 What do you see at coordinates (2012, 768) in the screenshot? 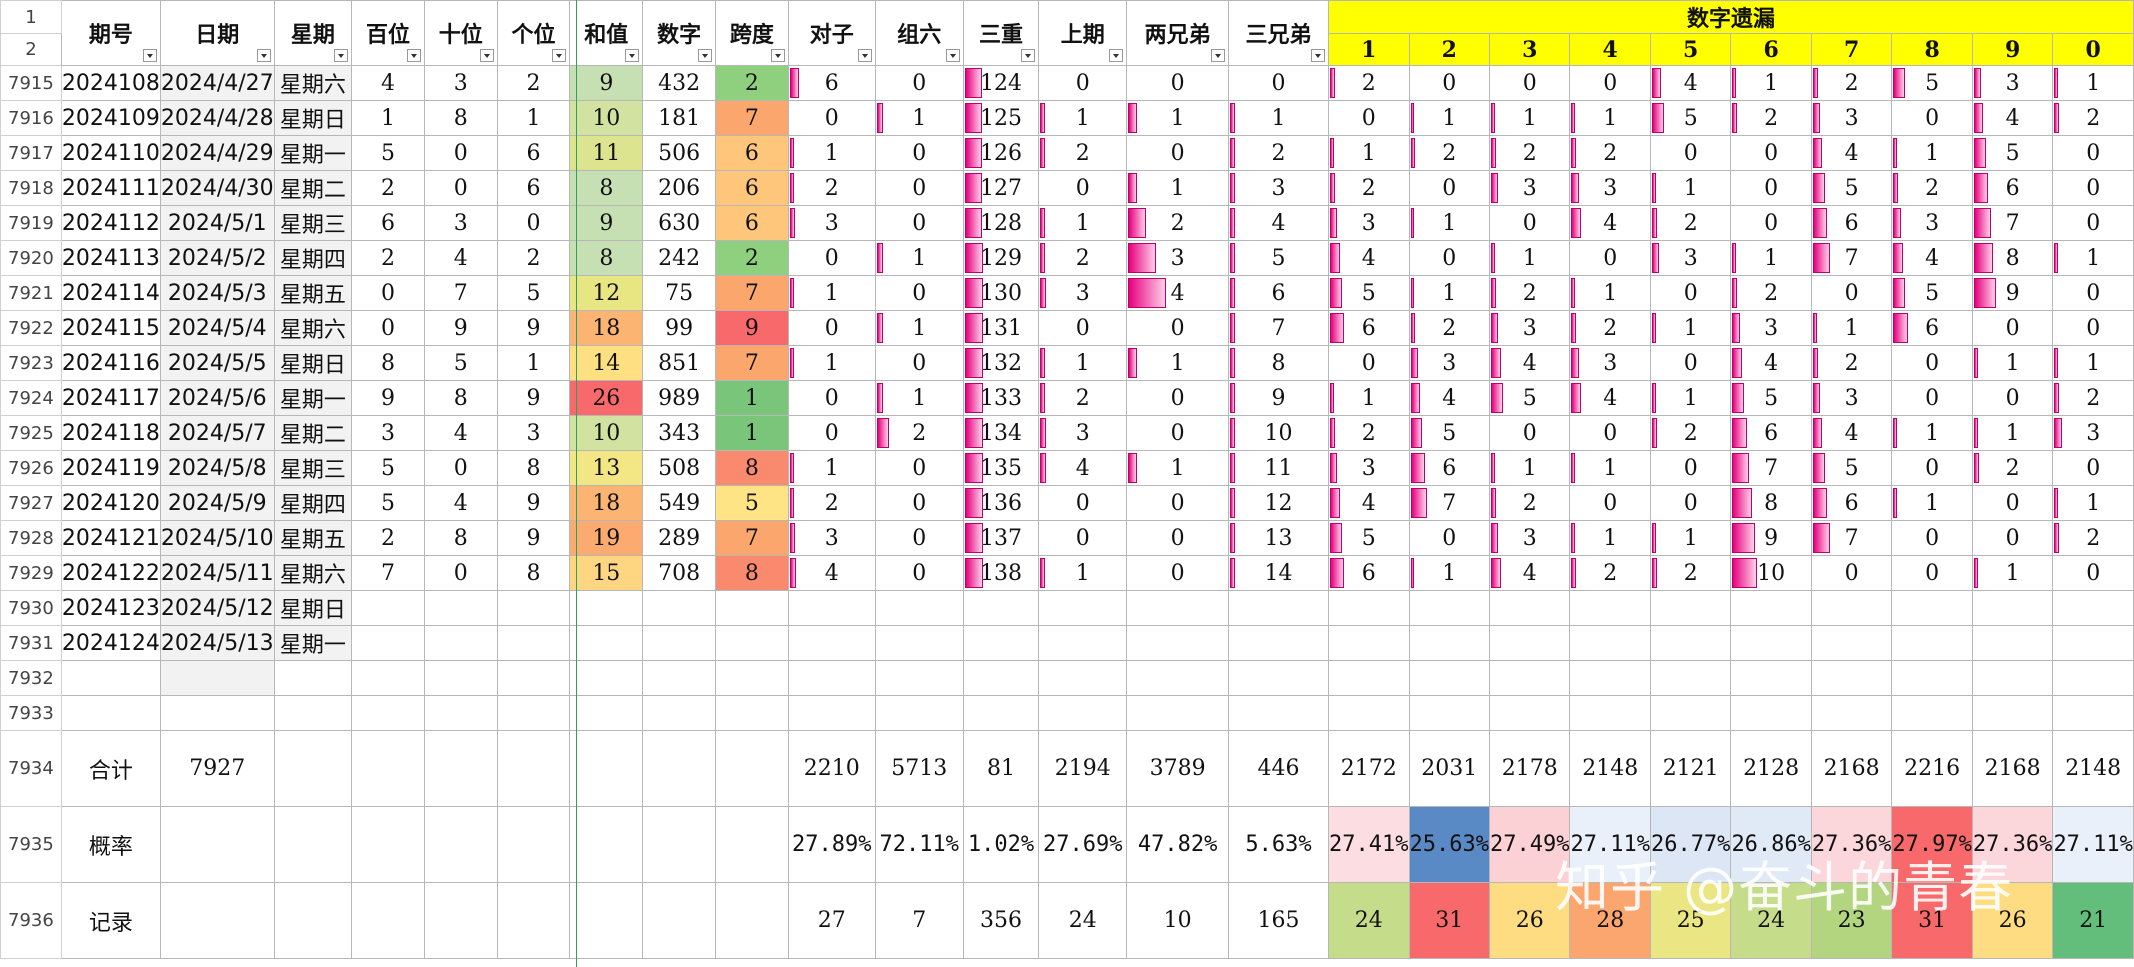
I see `totals-missing: 2168` at bounding box center [2012, 768].